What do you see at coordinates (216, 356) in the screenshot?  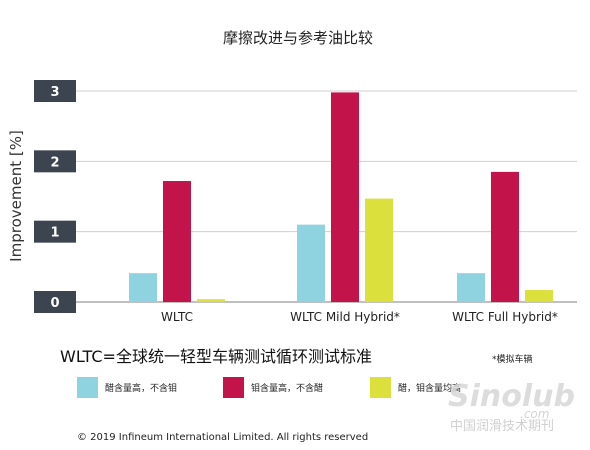 I see `wltc-definition-note: WLTC=全球统一轻型车辆测试循环测试标准` at bounding box center [216, 356].